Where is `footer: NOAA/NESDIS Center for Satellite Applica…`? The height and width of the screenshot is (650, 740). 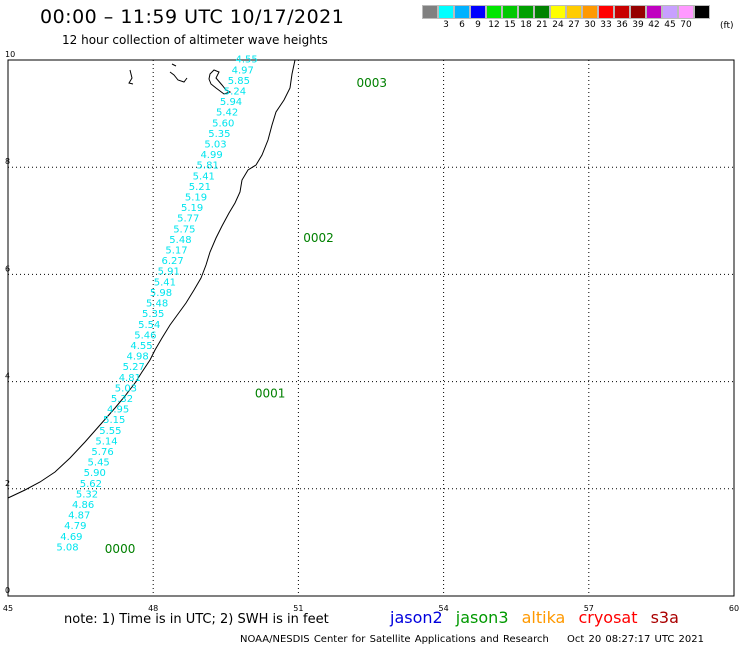 footer: NOAA/NESDIS Center for Satellite Applica… is located at coordinates (479, 639).